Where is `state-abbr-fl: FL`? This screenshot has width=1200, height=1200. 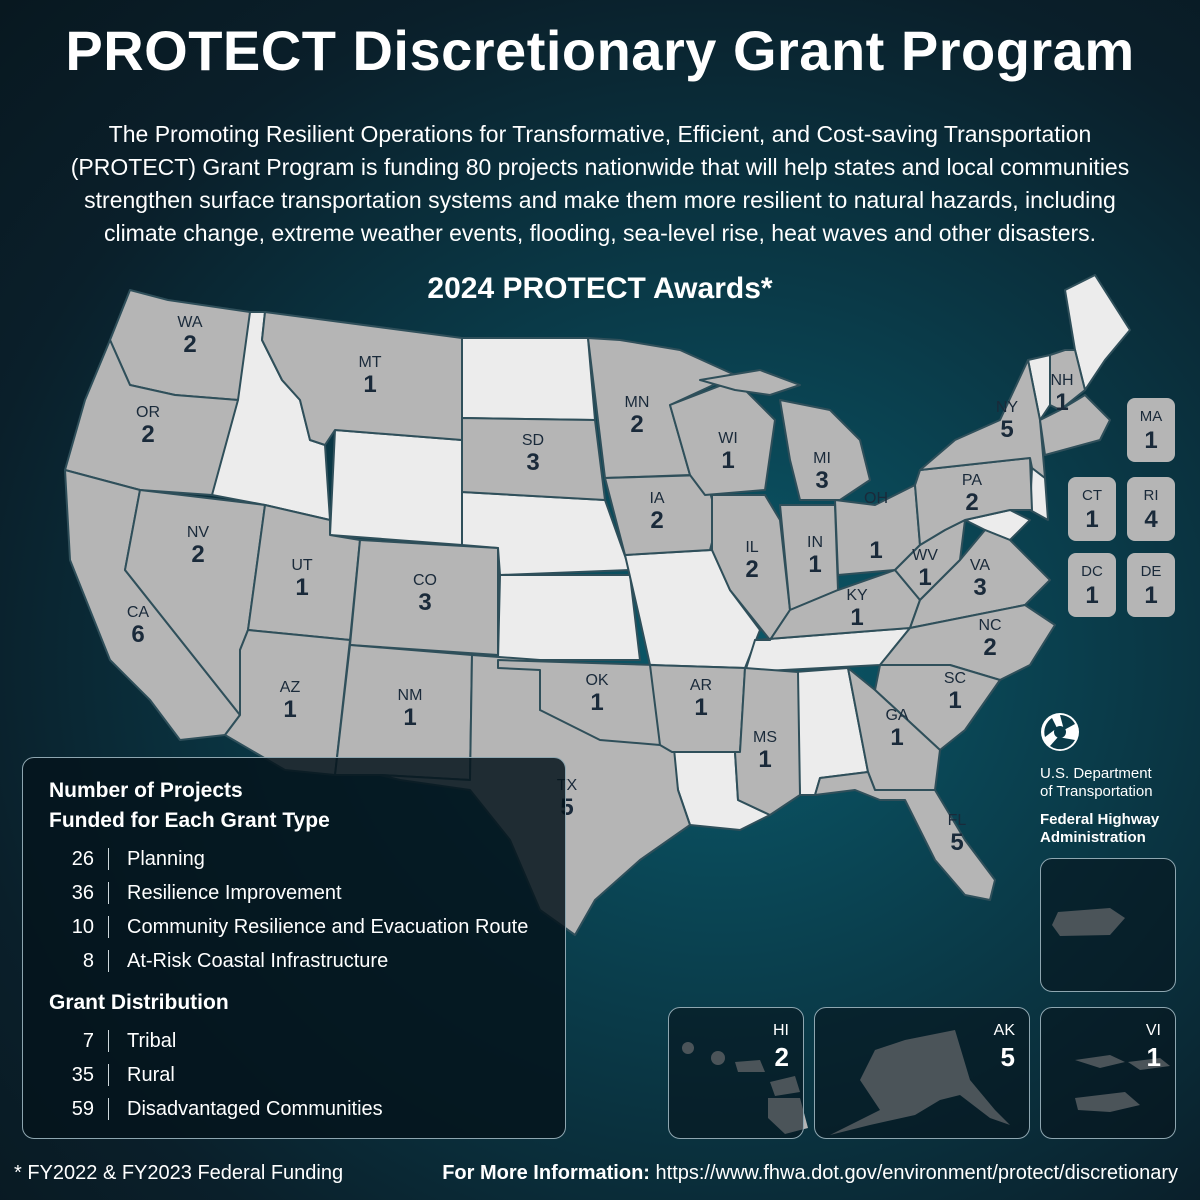
state-abbr-fl: FL is located at coordinates (957, 820).